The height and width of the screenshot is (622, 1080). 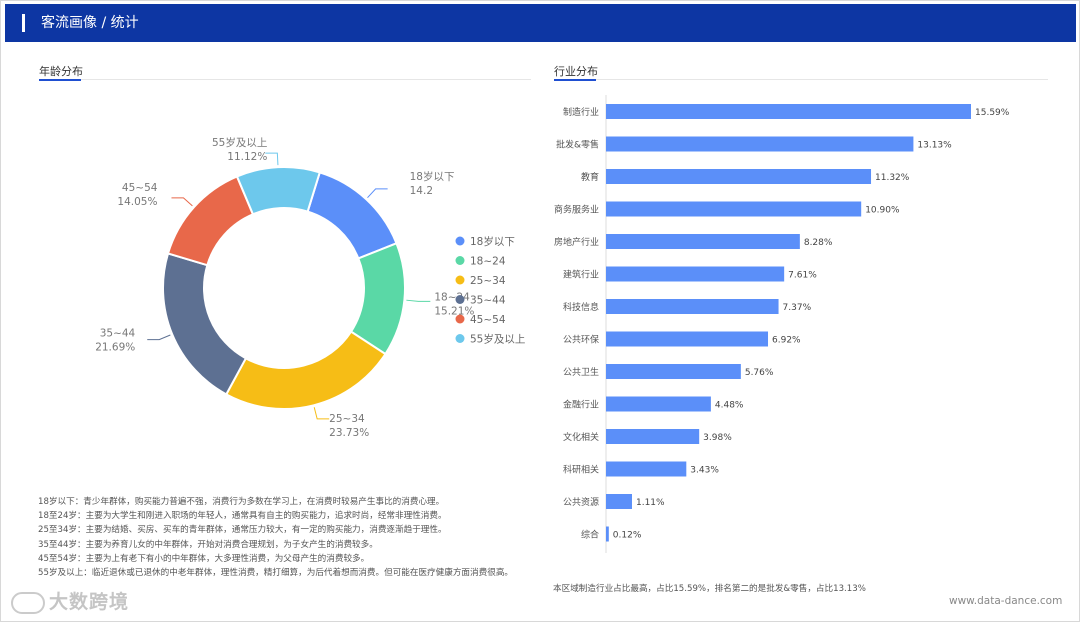 What do you see at coordinates (892, 178) in the screenshot?
I see `bar-value-label: 11.32%` at bounding box center [892, 178].